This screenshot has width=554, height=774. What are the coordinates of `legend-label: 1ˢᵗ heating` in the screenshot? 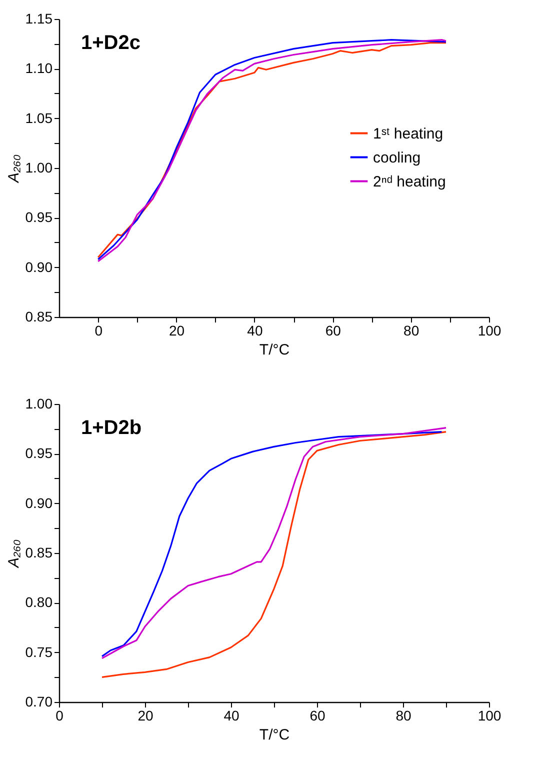 It's located at (408, 133).